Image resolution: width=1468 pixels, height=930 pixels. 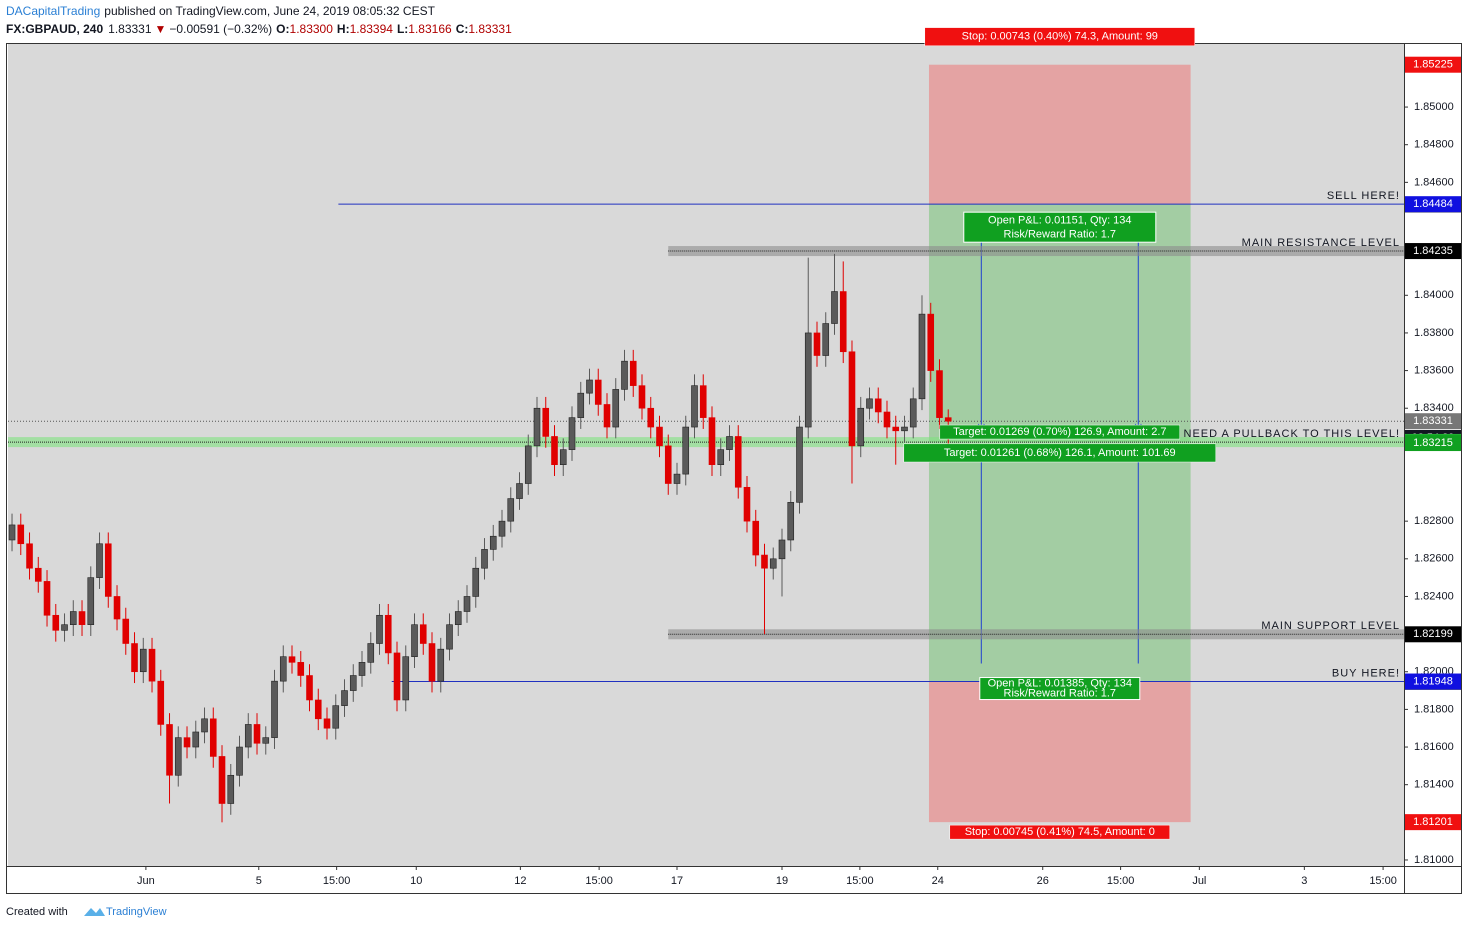 What do you see at coordinates (860, 881) in the screenshot?
I see `x-tick-label: 15:00` at bounding box center [860, 881].